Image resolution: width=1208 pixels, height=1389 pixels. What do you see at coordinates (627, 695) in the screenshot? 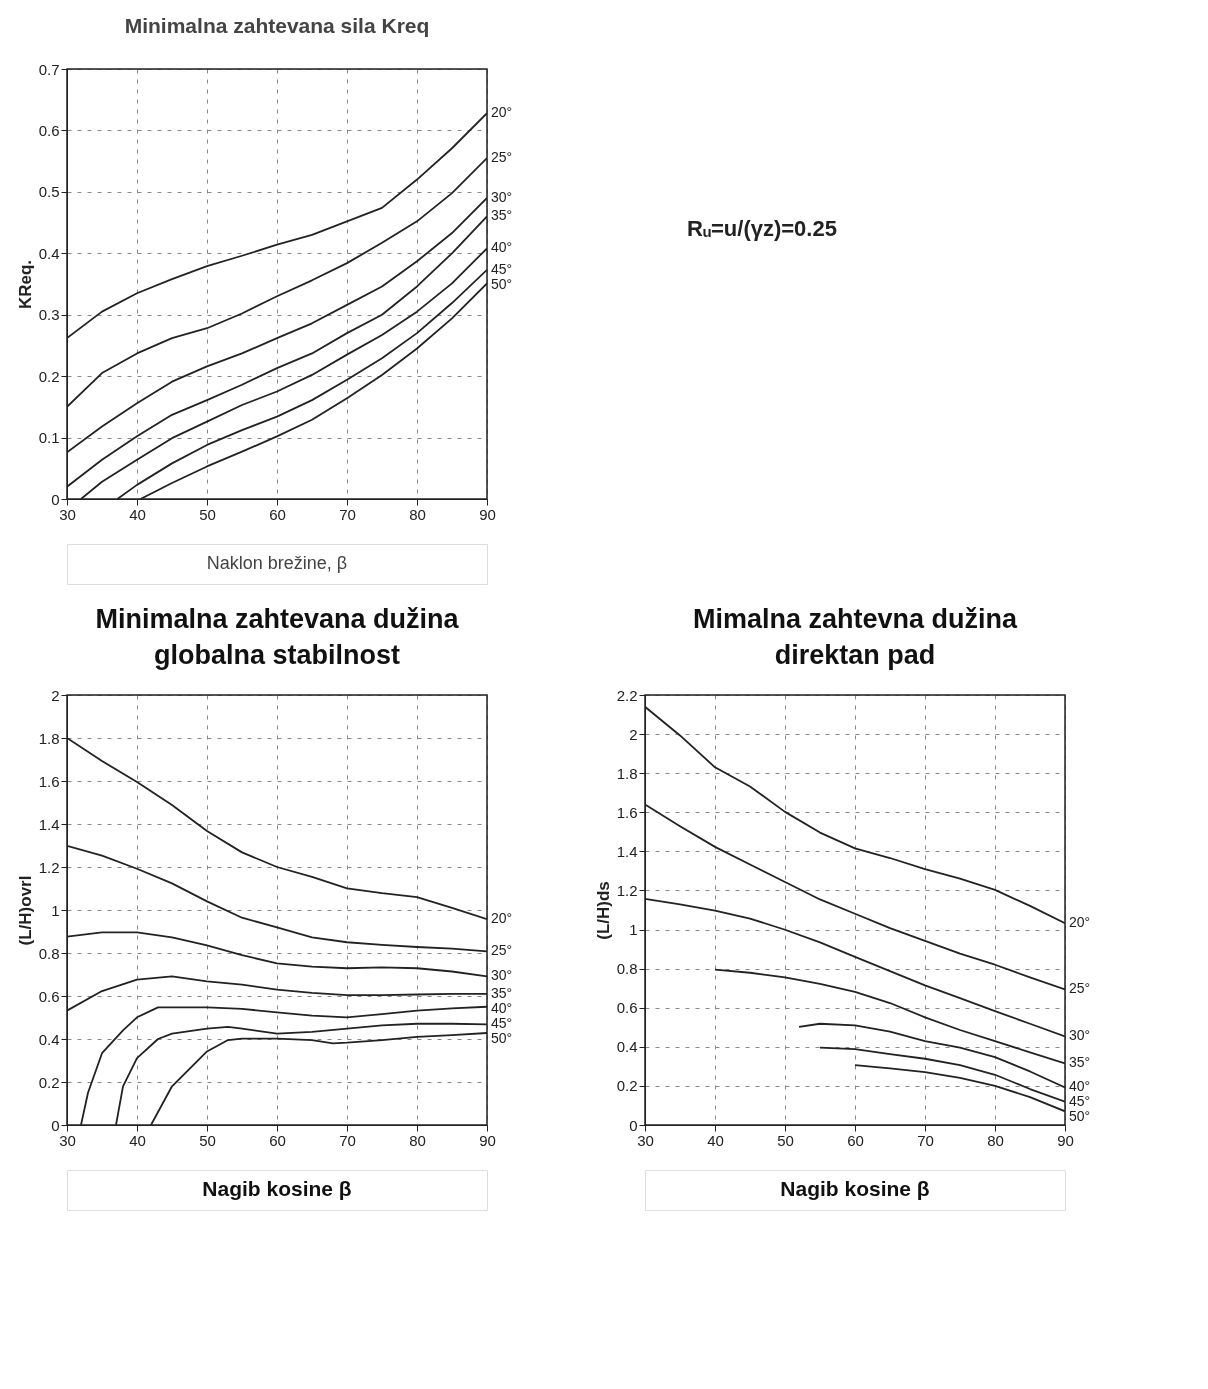
I see `y-tick-label: 2.2` at bounding box center [627, 695].